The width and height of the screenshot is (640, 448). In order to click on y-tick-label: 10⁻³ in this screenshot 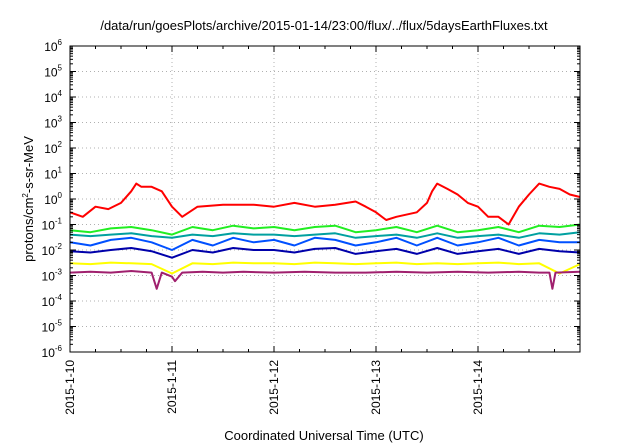, I will do `click(52, 276)`.